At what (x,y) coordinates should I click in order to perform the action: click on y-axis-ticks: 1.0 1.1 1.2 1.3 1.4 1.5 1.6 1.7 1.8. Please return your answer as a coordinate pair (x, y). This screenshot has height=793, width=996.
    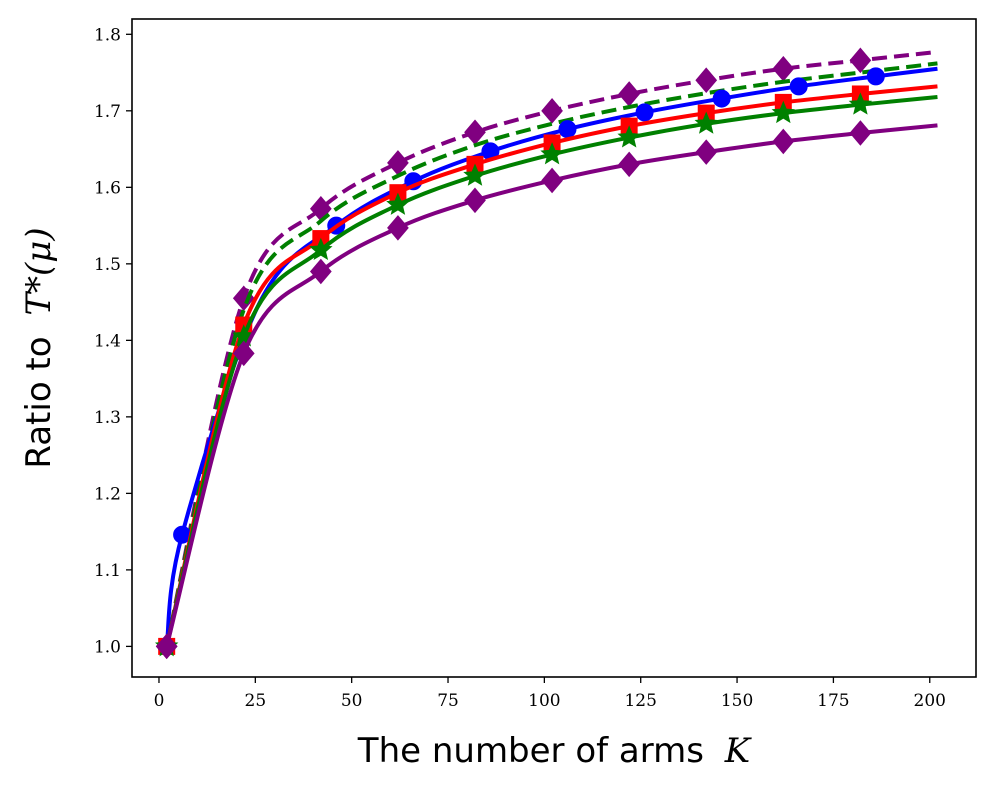
    Looking at the image, I should click on (113, 341).